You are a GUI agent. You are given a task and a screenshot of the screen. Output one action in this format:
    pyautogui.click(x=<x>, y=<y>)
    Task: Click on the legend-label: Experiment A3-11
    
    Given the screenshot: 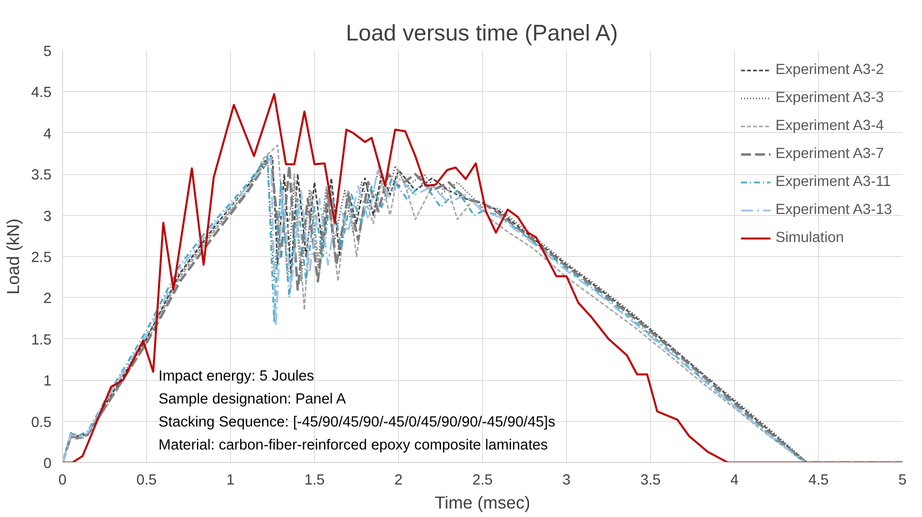 What is the action you would take?
    pyautogui.click(x=833, y=182)
    